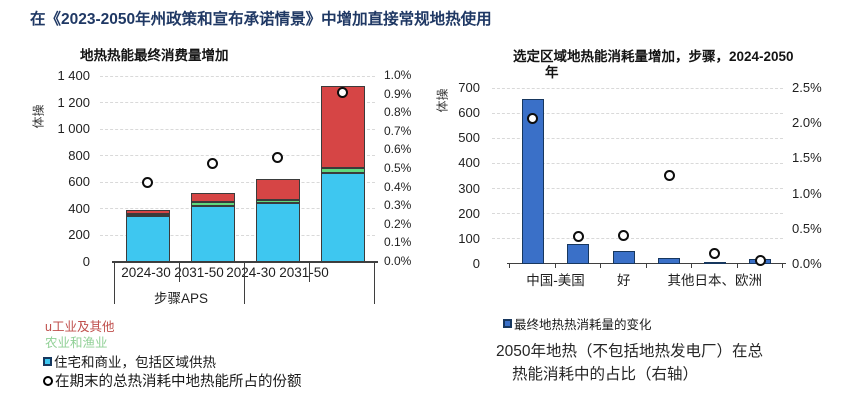 Image resolution: width=864 pixels, height=401 pixels. What do you see at coordinates (398, 130) in the screenshot?
I see `y2-axis-tick-label: 0.7%` at bounding box center [398, 130].